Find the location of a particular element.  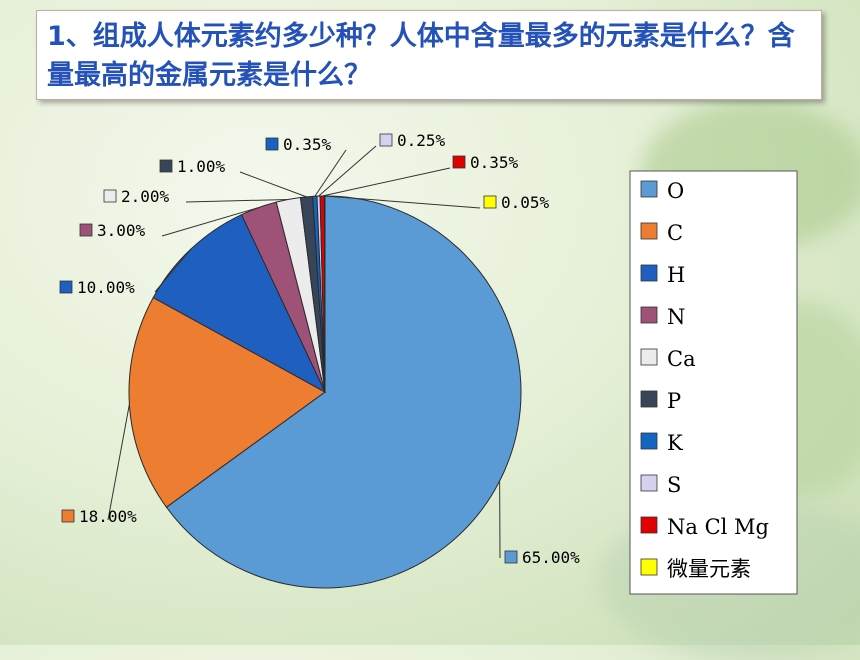

data-label-9: 0.05% is located at coordinates (525, 202).